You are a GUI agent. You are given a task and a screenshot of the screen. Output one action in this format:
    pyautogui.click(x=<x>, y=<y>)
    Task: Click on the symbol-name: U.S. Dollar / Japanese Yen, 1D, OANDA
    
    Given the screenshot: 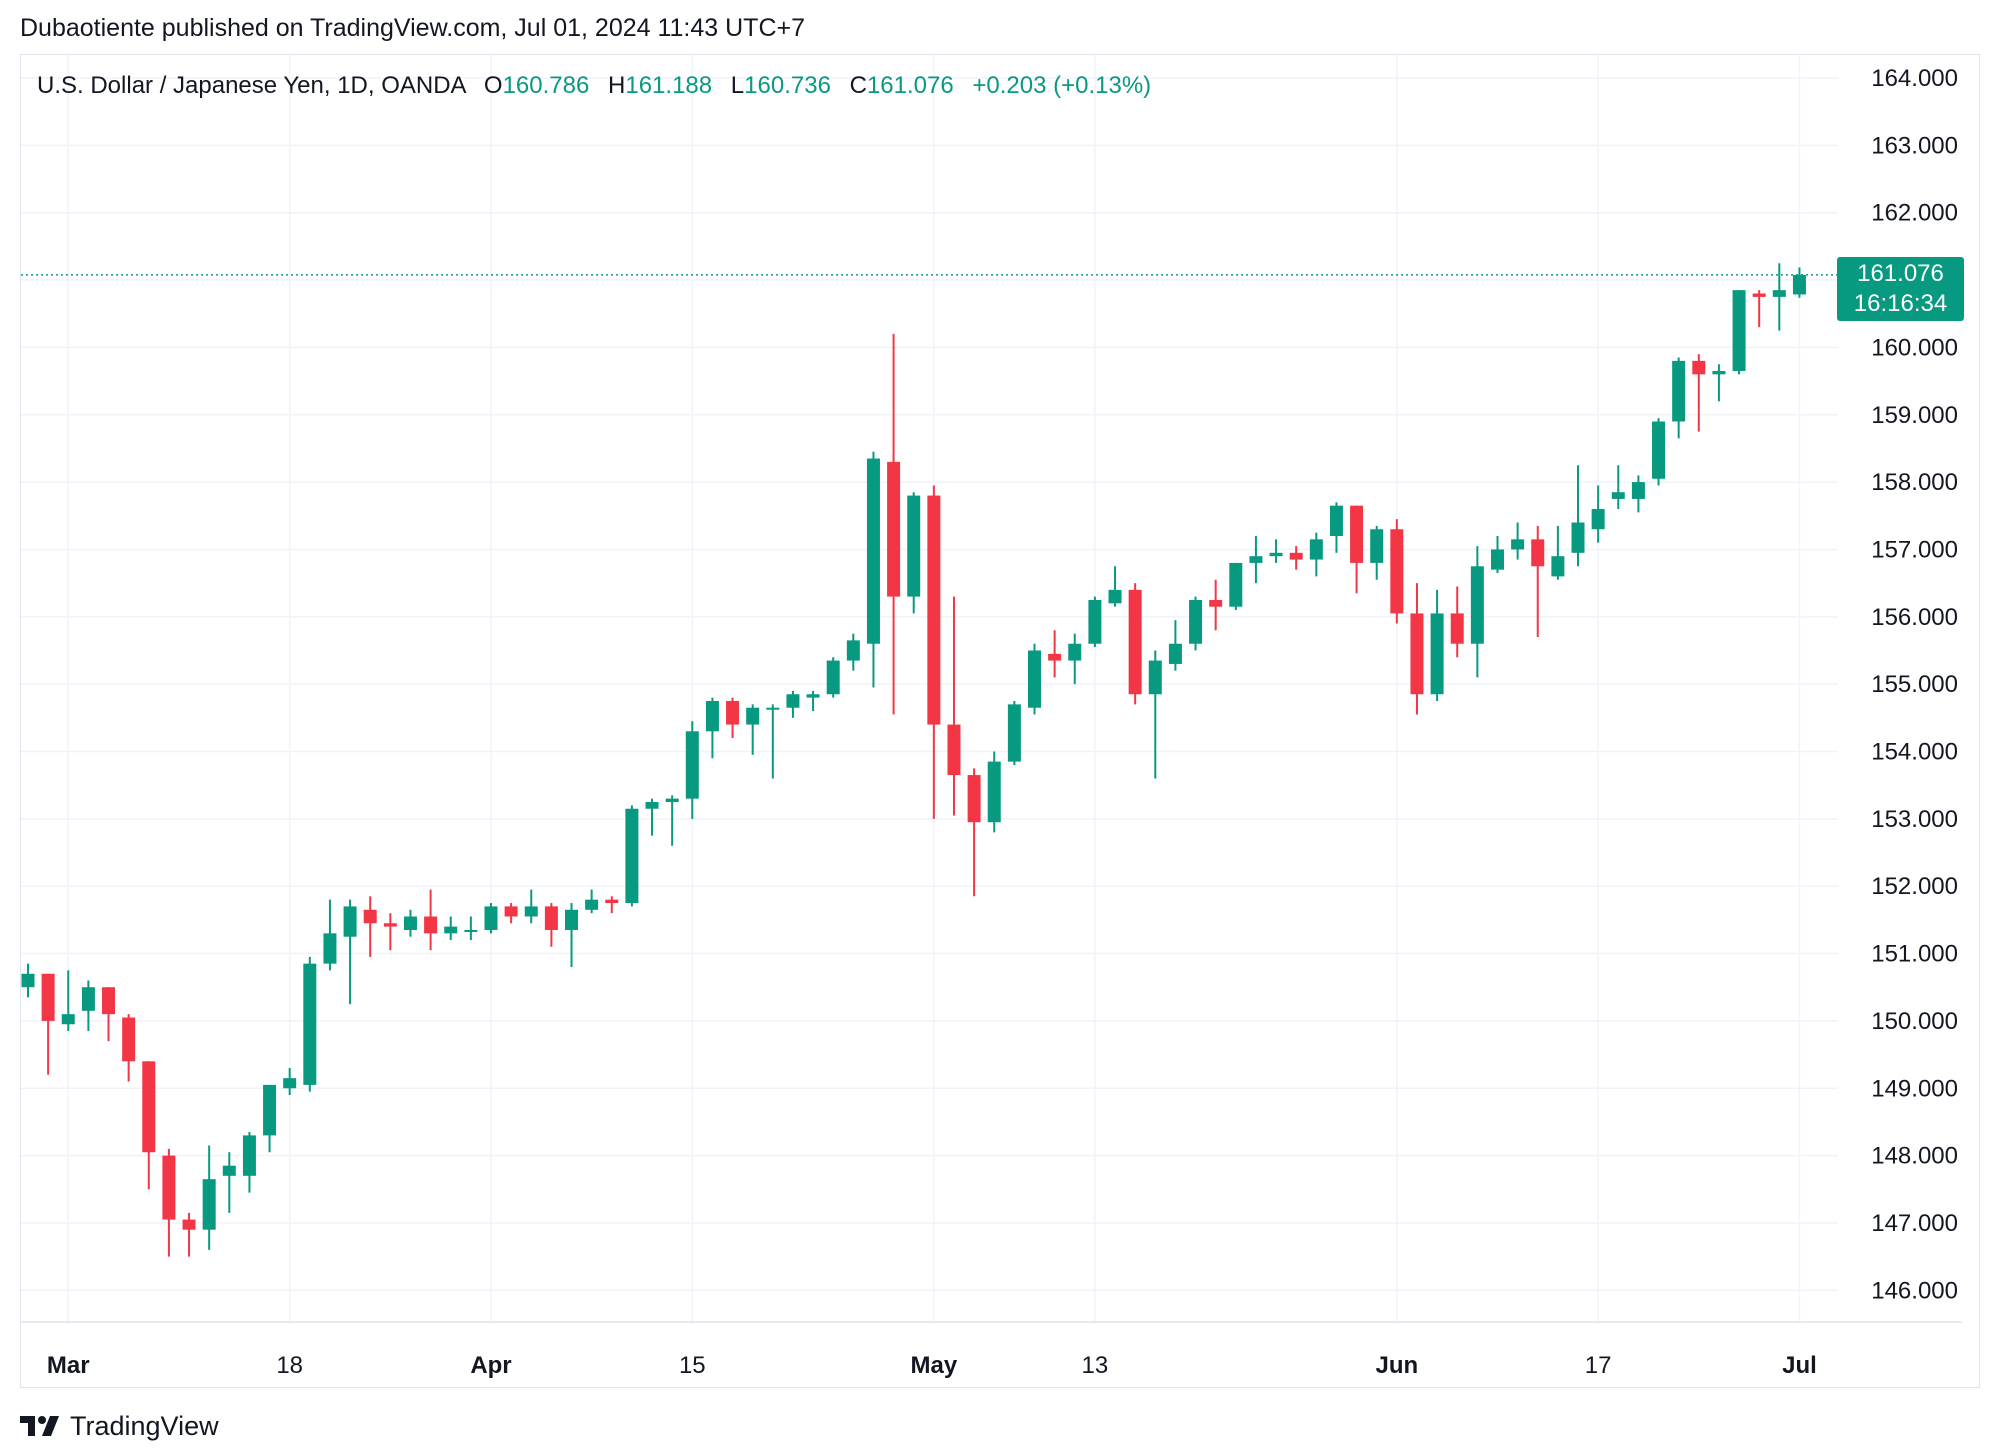 What is the action you would take?
    pyautogui.click(x=251, y=85)
    